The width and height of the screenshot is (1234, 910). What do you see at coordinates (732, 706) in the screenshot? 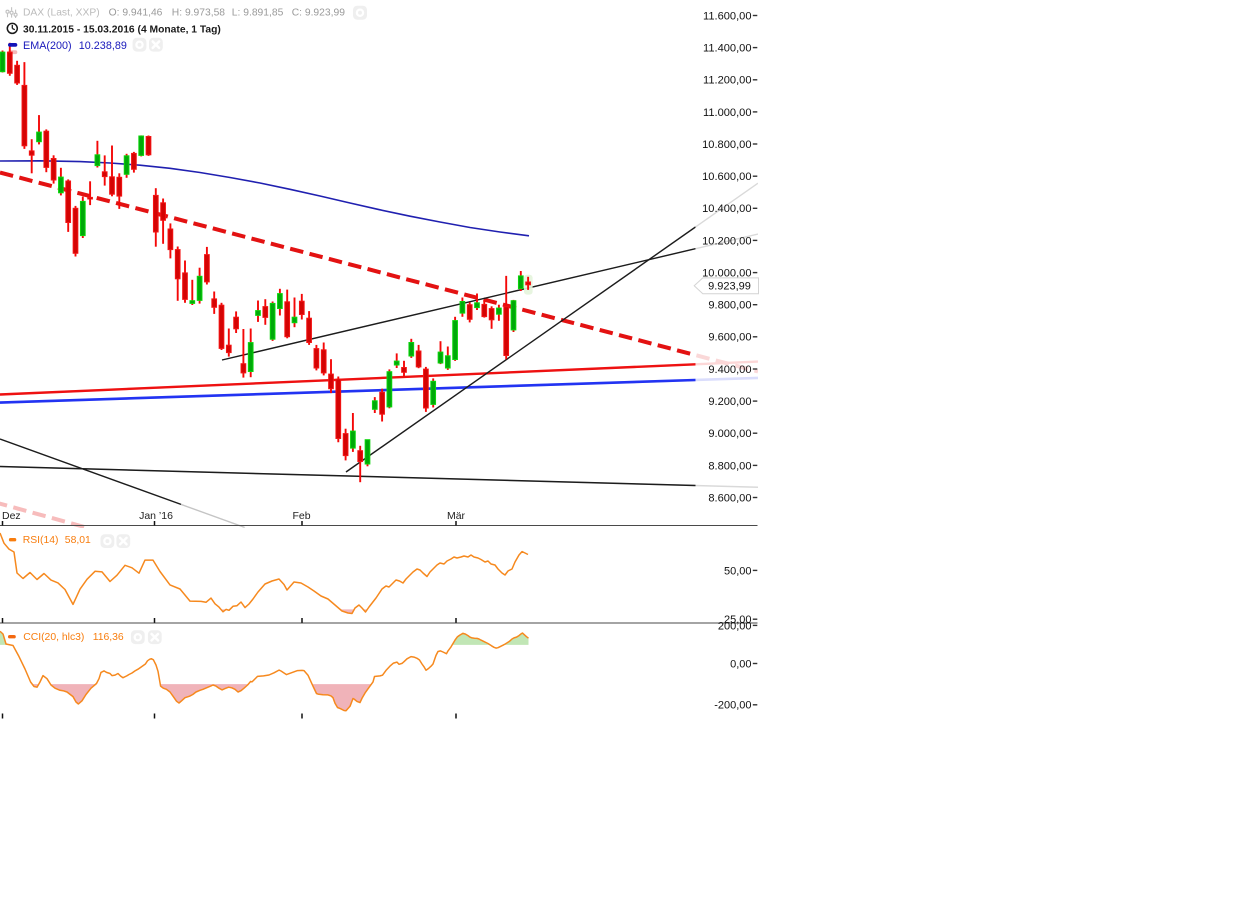
I see `svg-text: -200,00` at bounding box center [732, 706].